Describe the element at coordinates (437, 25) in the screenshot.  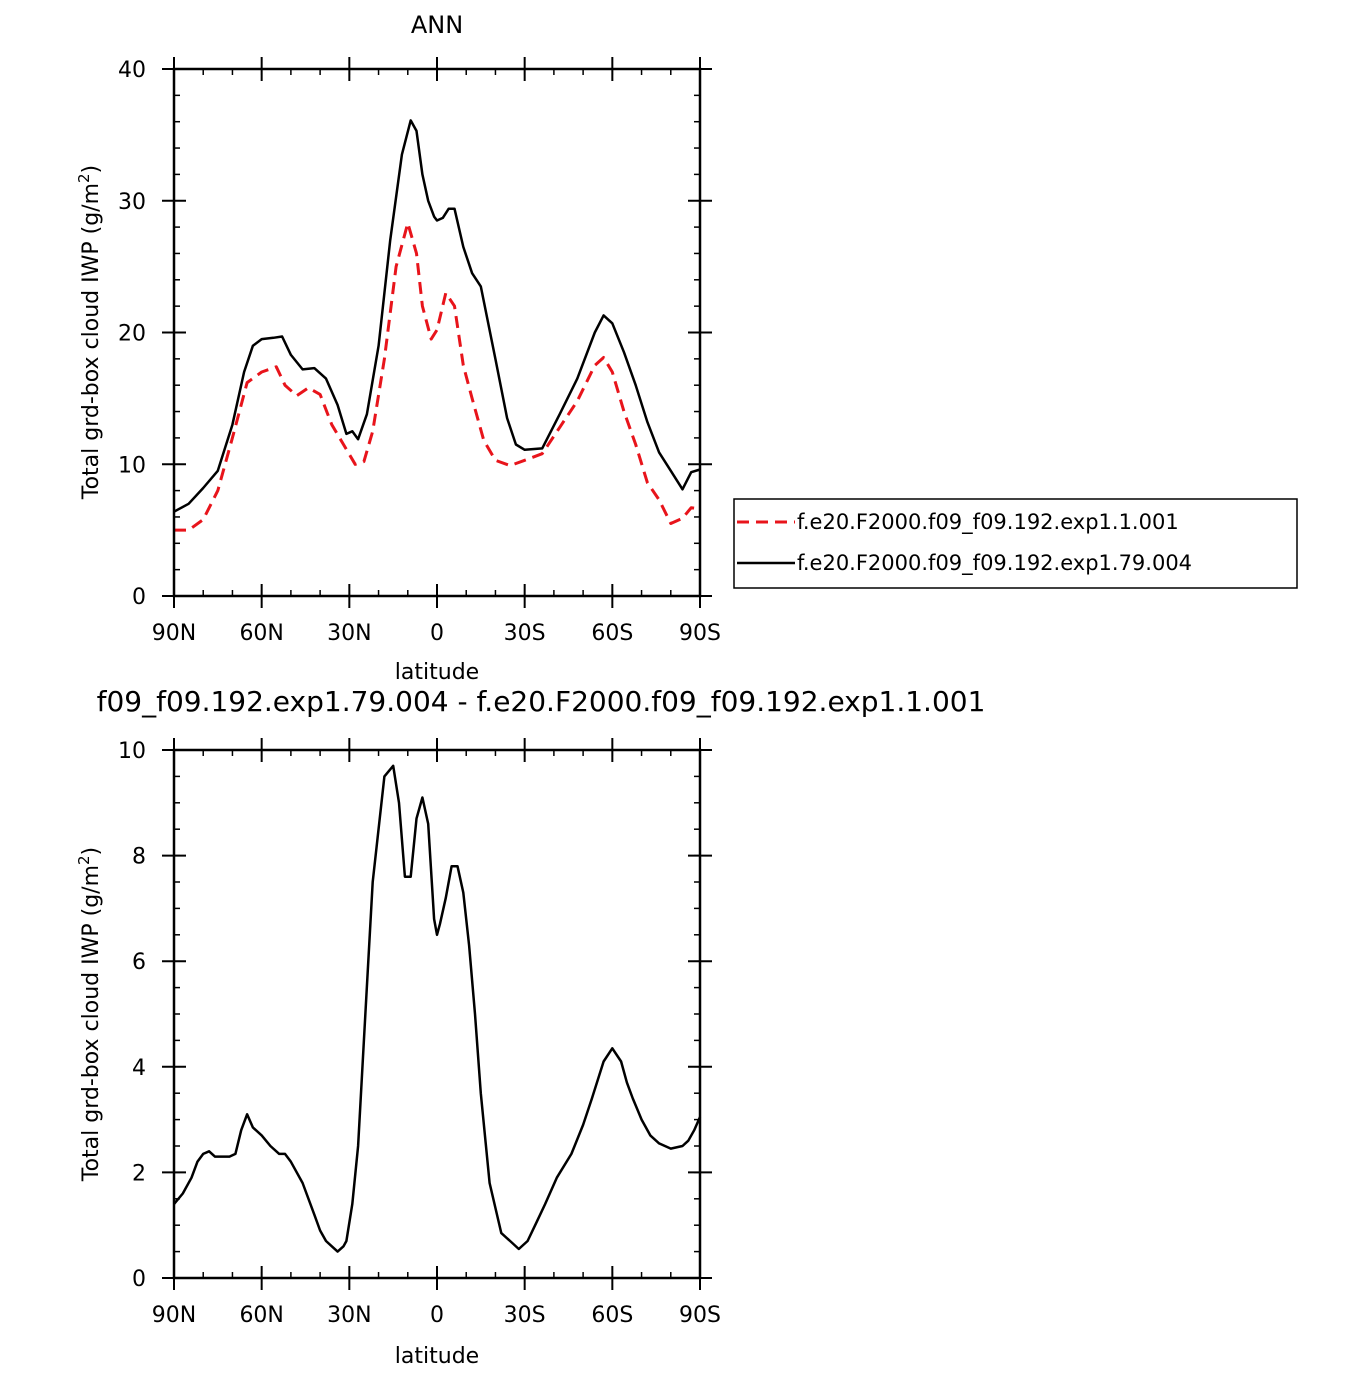
I see `chart-title: ANN` at that location.